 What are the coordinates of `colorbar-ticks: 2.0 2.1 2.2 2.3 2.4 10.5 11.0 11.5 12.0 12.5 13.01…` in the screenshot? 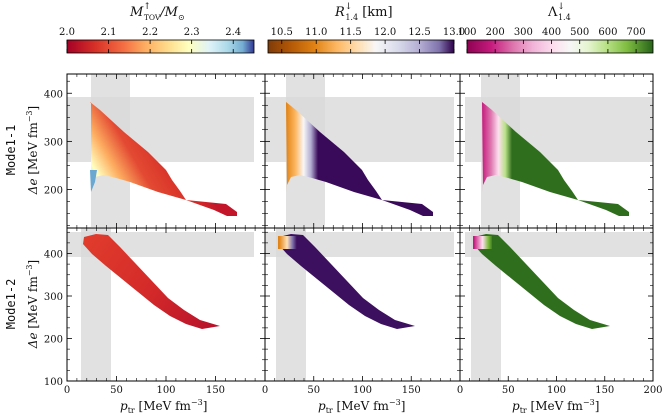 It's located at (352, 40).